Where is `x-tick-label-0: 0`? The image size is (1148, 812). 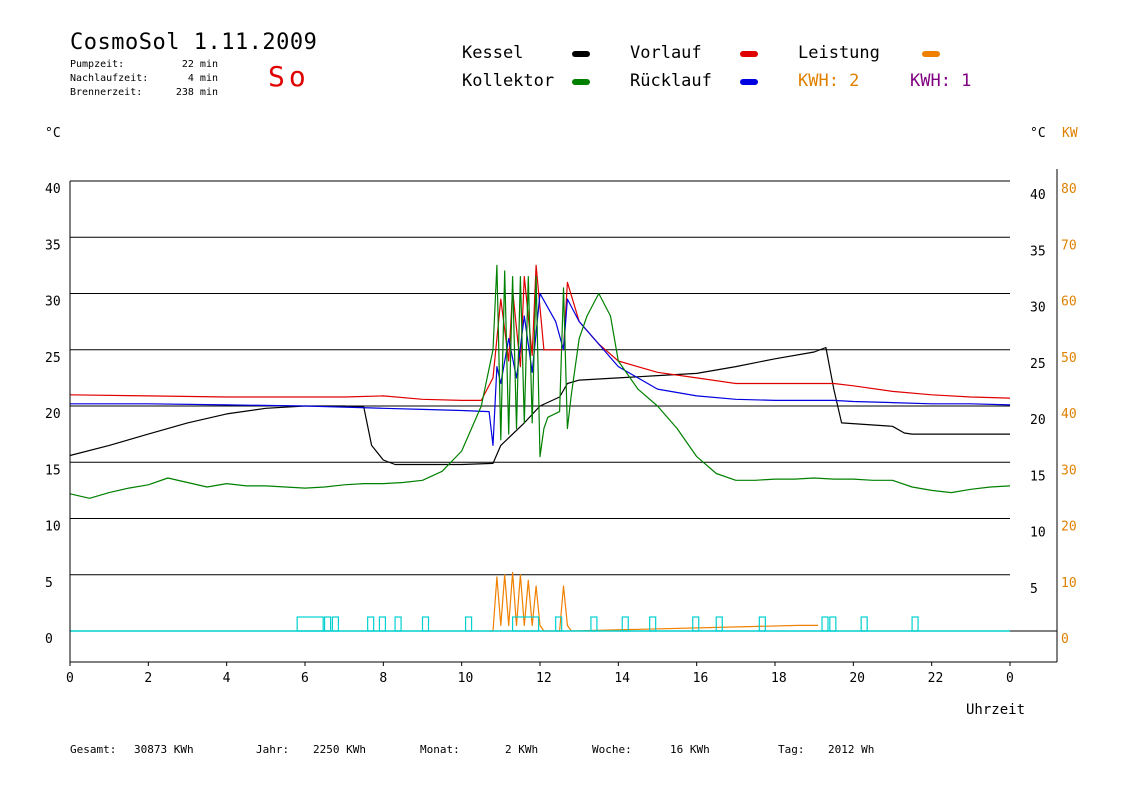
x-tick-label-0: 0 is located at coordinates (70, 678).